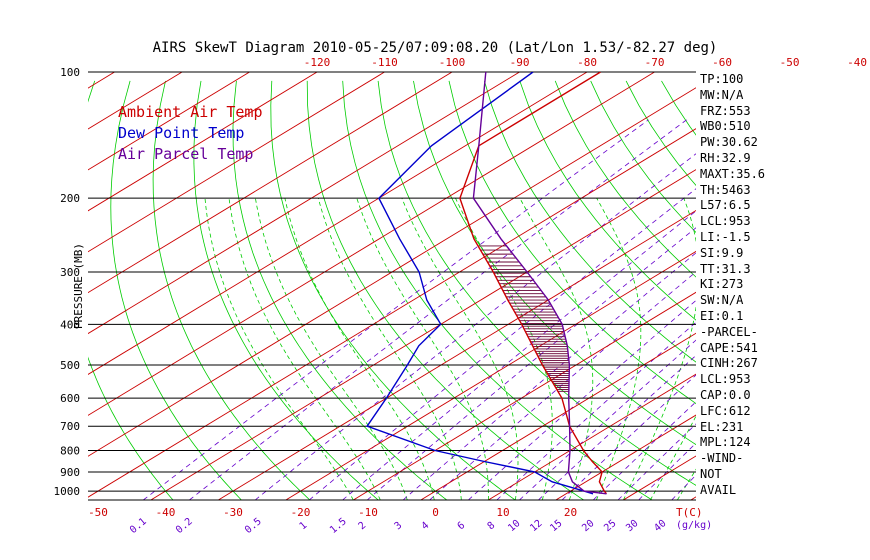 The image size is (870, 560). What do you see at coordinates (722, 458) in the screenshot?
I see `index-entry: -WIND-` at bounding box center [722, 458].